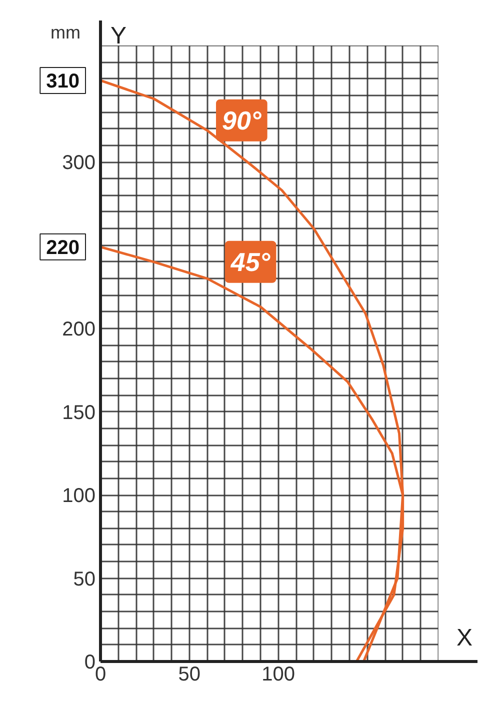 This screenshot has width=492, height=721. What do you see at coordinates (118, 36) in the screenshot?
I see `y-axis-title: Y` at bounding box center [118, 36].